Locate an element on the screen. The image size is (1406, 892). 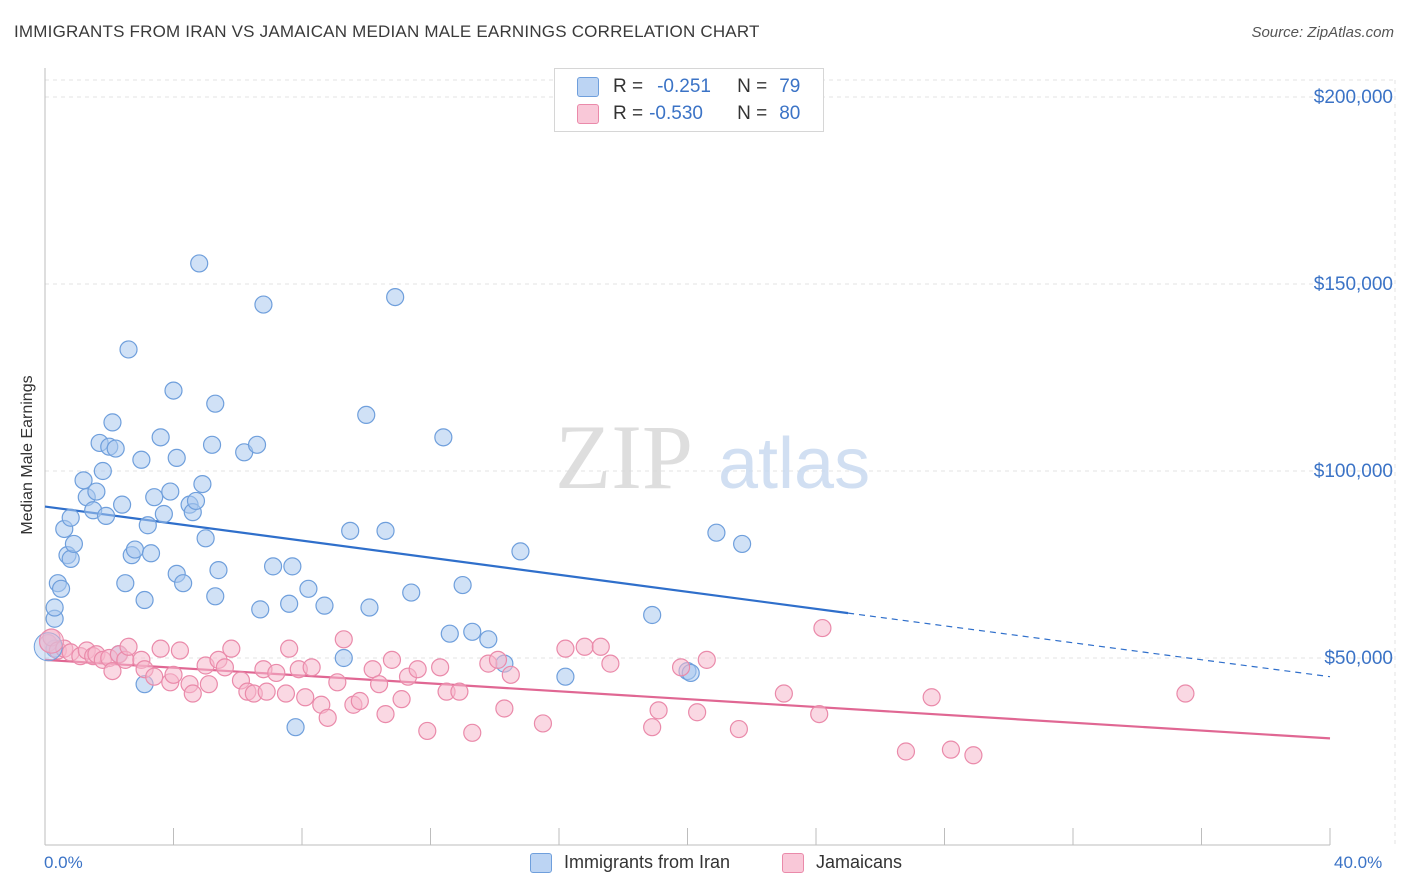
y-tick-labels: $50,000 $100,000 $150,000 $200,000 is located at coordinates (1353, 378).